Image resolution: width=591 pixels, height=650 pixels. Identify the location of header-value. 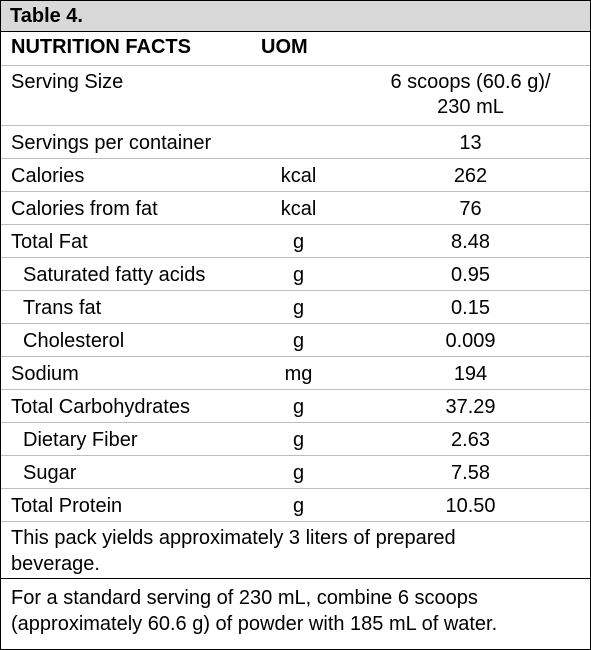
(470, 49).